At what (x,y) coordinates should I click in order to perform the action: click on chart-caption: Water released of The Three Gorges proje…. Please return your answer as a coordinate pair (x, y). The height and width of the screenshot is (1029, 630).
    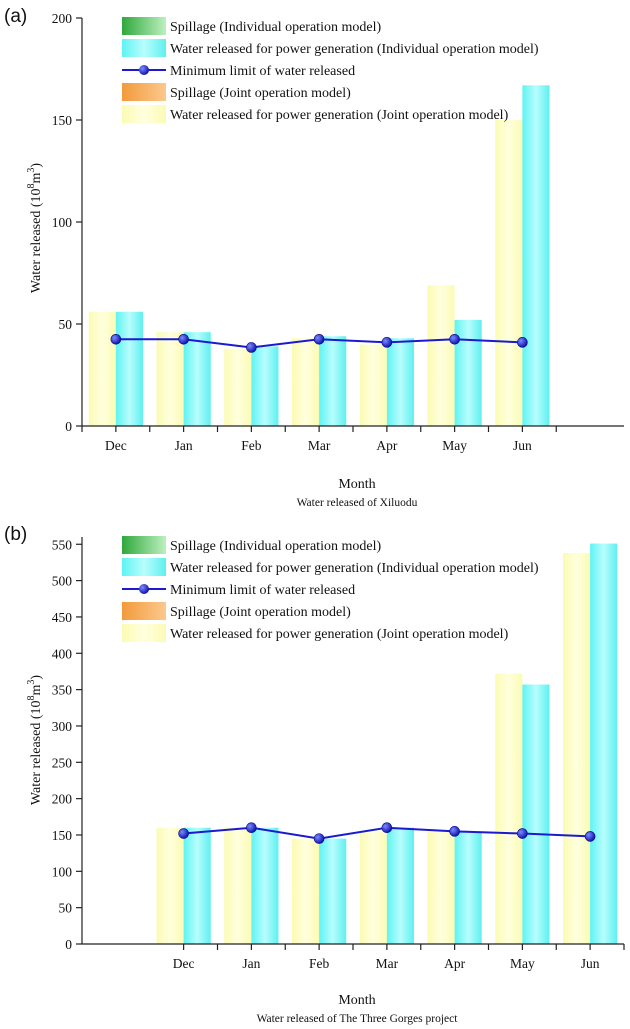
    Looking at the image, I should click on (358, 1019).